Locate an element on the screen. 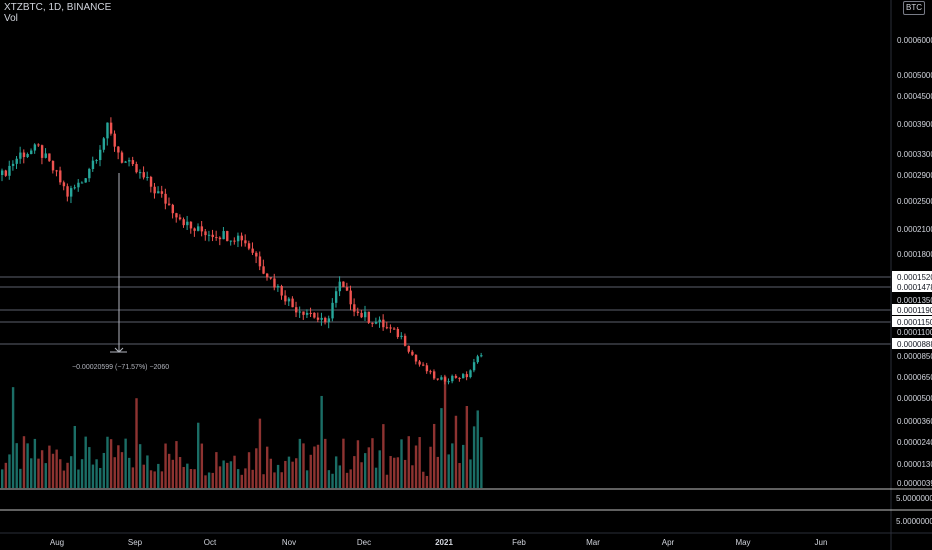 The width and height of the screenshot is (932, 550). measure-arrow is located at coordinates (119, 350).